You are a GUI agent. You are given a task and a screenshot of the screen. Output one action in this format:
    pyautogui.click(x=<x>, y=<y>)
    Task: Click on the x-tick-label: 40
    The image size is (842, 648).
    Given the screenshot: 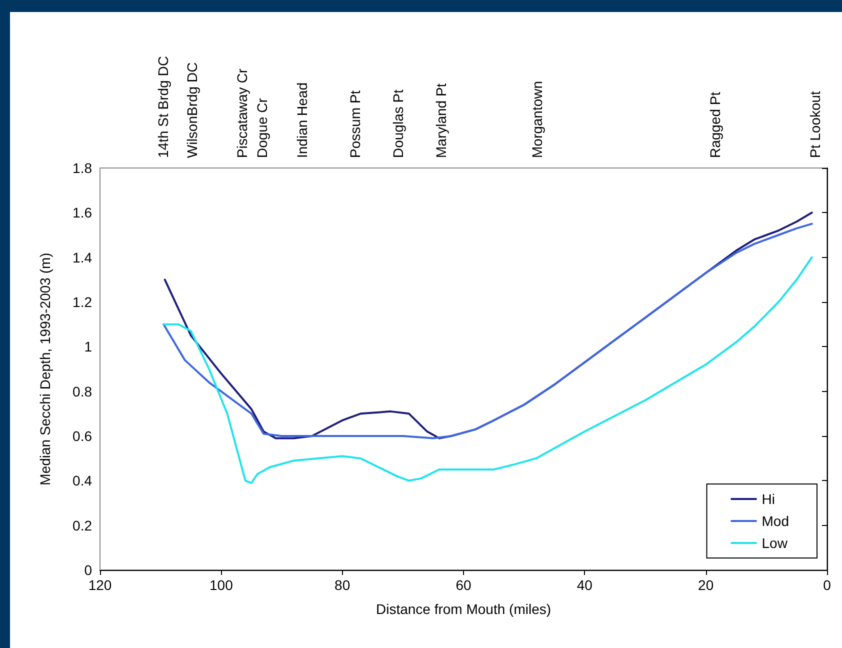 What is the action you would take?
    pyautogui.click(x=584, y=585)
    